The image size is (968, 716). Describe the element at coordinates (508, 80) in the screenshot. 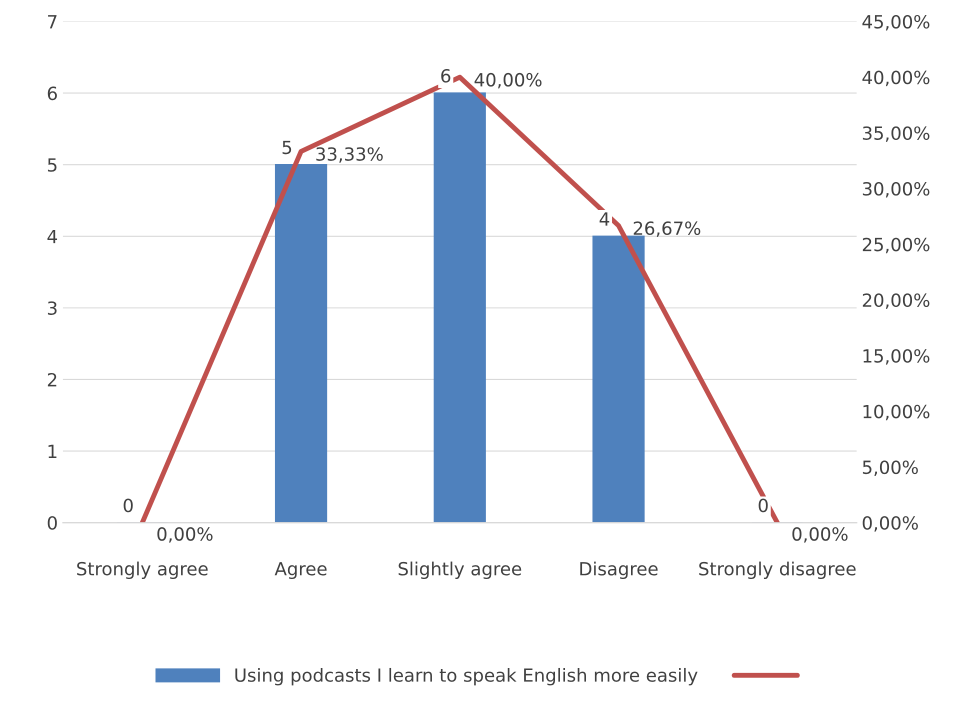

I see `data-label: 40,00%` at that location.